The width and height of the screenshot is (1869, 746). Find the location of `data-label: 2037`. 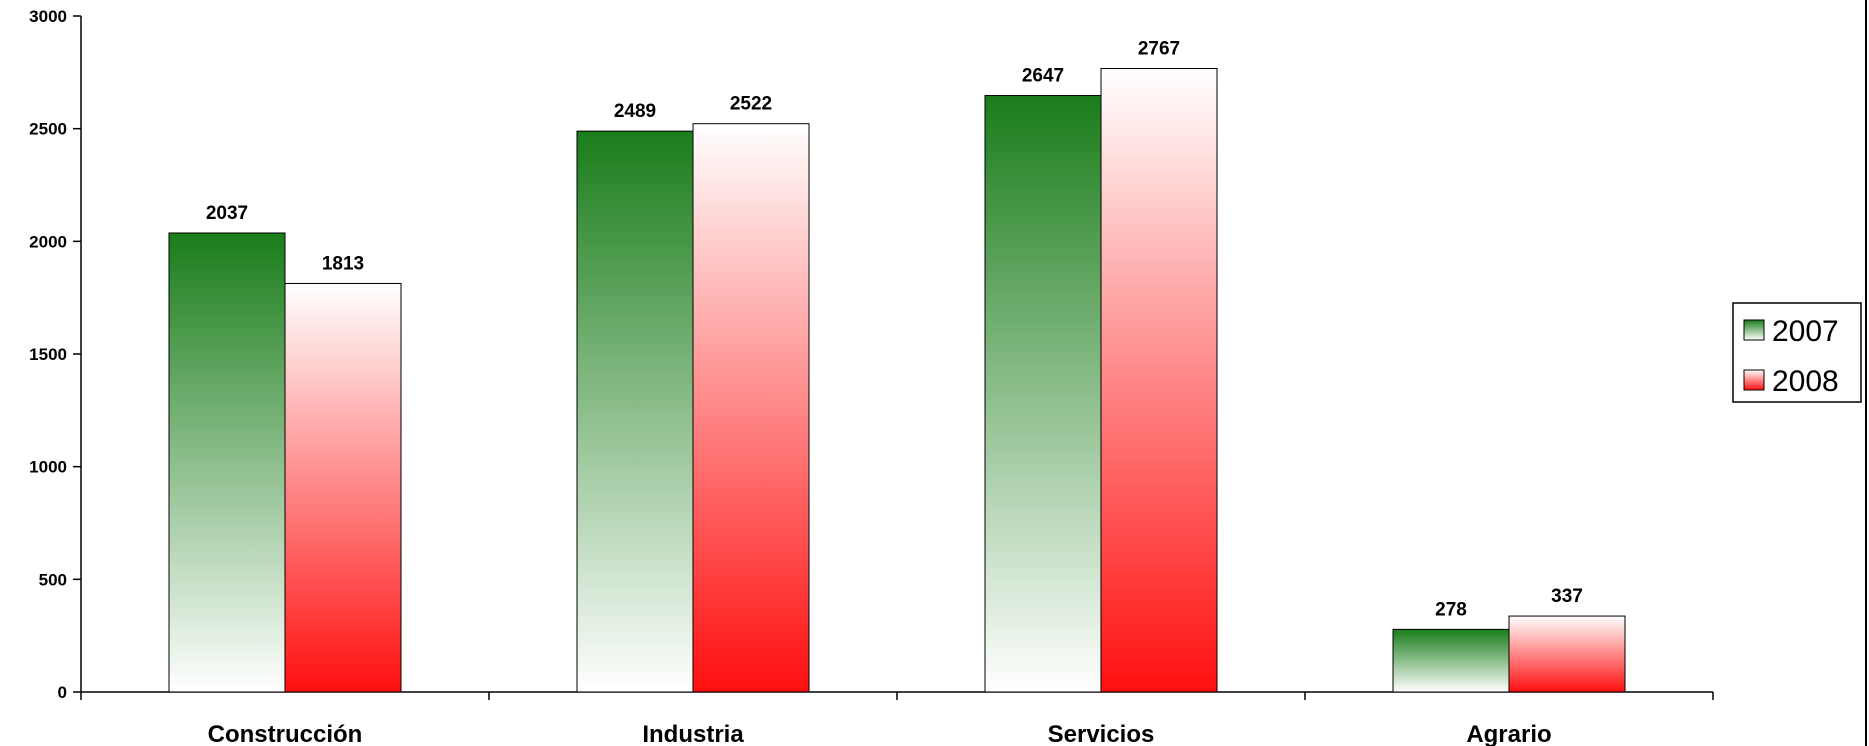

data-label: 2037 is located at coordinates (227, 213).